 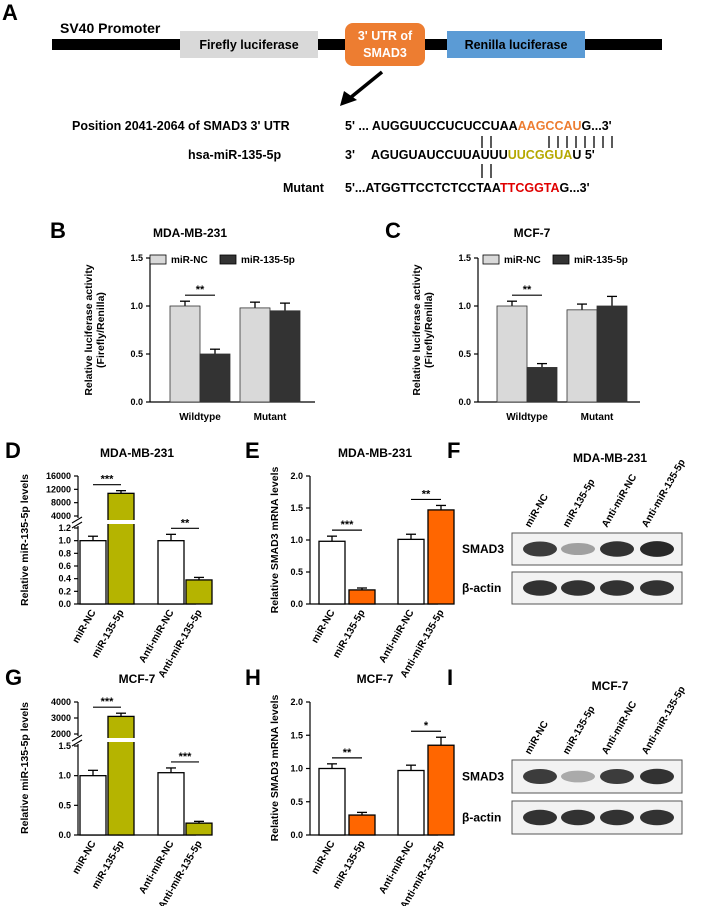 I want to click on utr-label-line1: 3' UTR of, so click(x=385, y=36).